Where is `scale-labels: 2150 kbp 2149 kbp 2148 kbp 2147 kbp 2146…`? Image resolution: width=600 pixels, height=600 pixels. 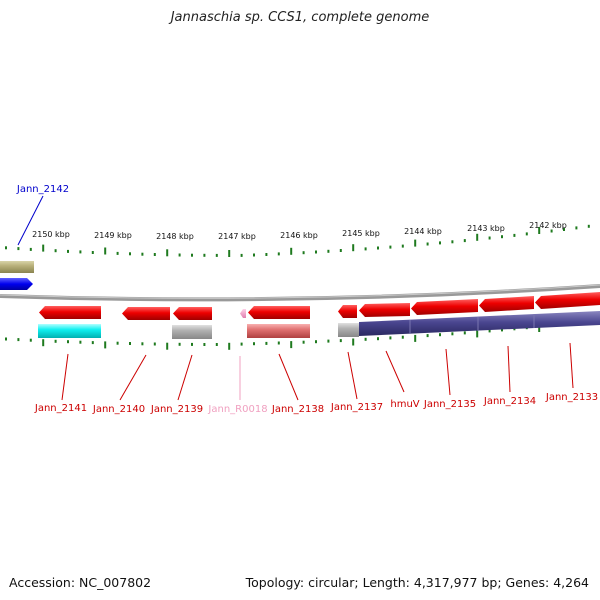
scale-labels: 2150 kbp 2149 kbp 2148 kbp 2147 kbp 2146… is located at coordinates (299, 231).